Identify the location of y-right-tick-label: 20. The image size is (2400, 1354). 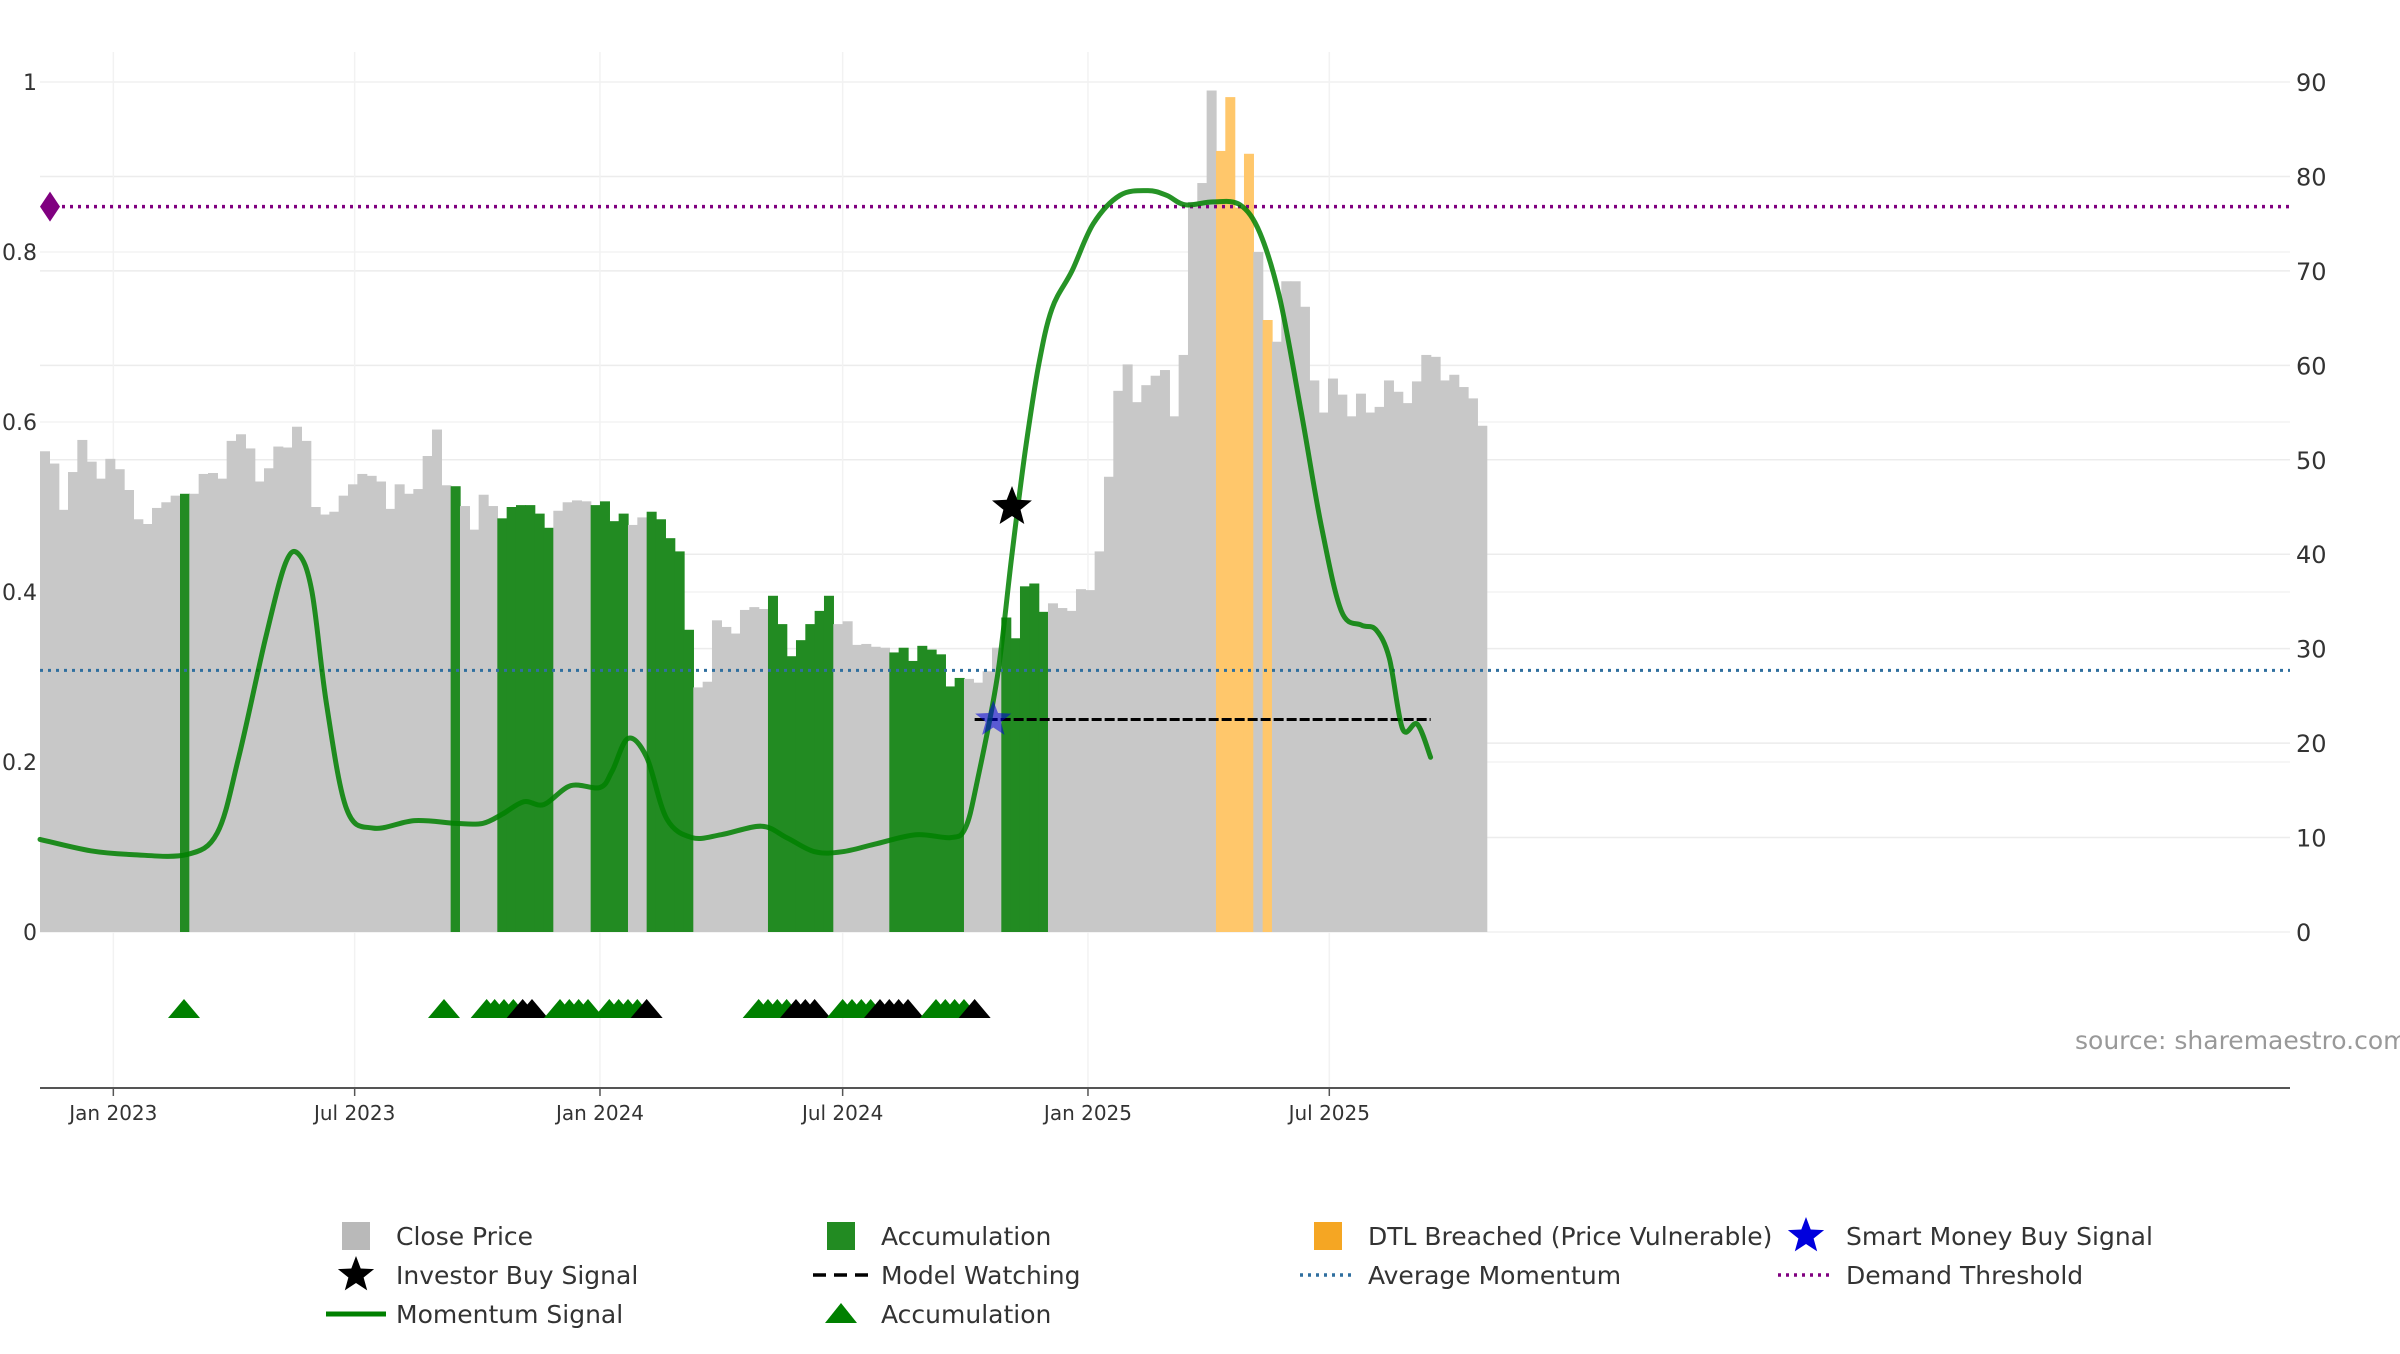
(2311, 744).